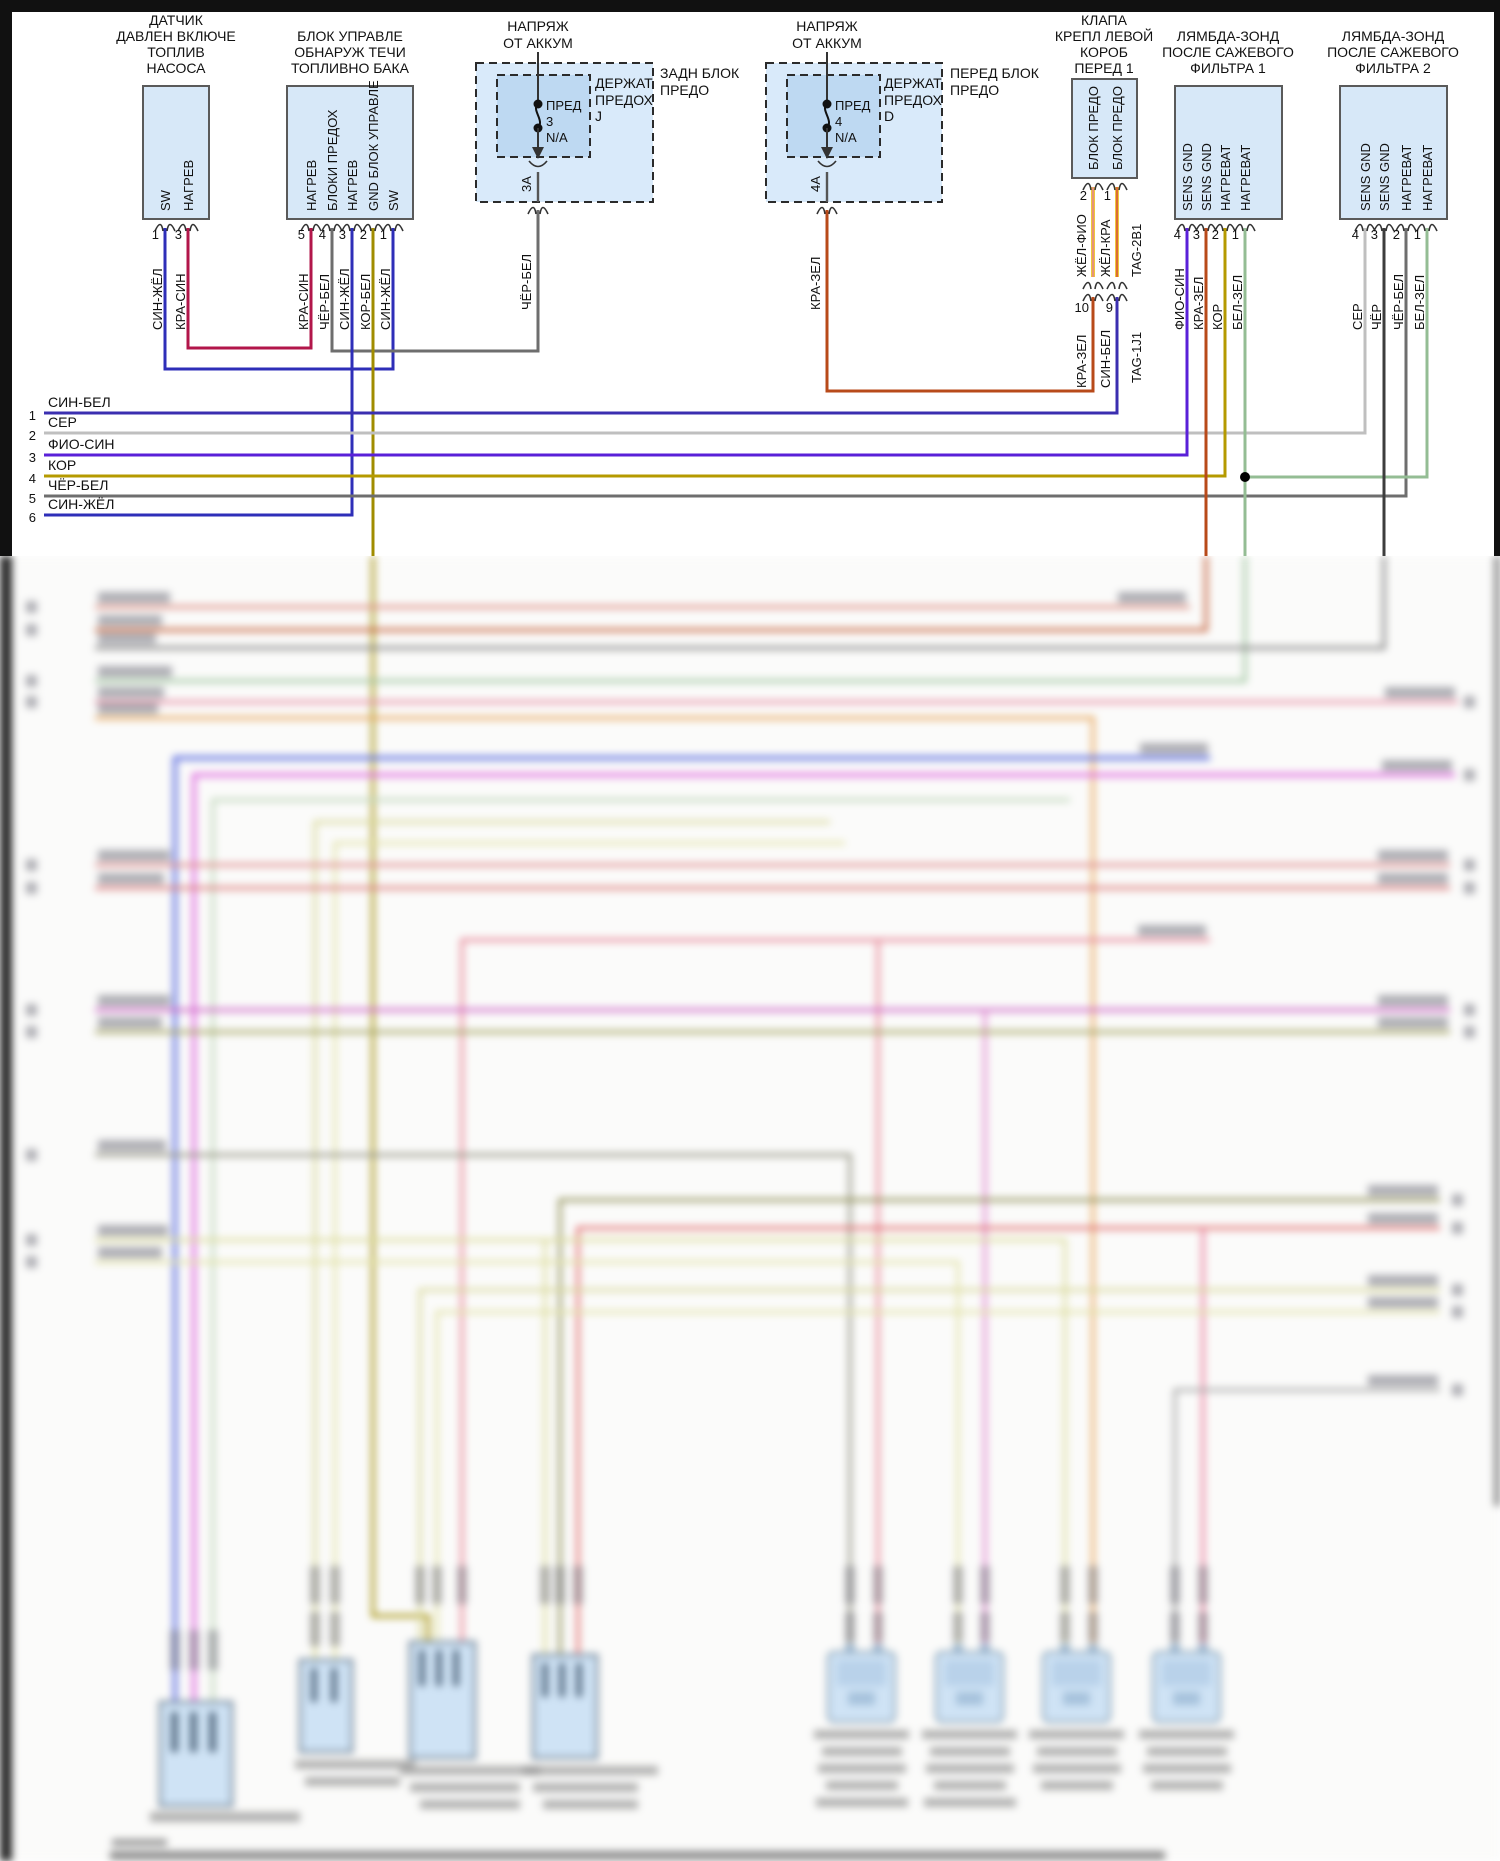 This screenshot has height=1861, width=1500. I want to click on top-border, so click(750, 6).